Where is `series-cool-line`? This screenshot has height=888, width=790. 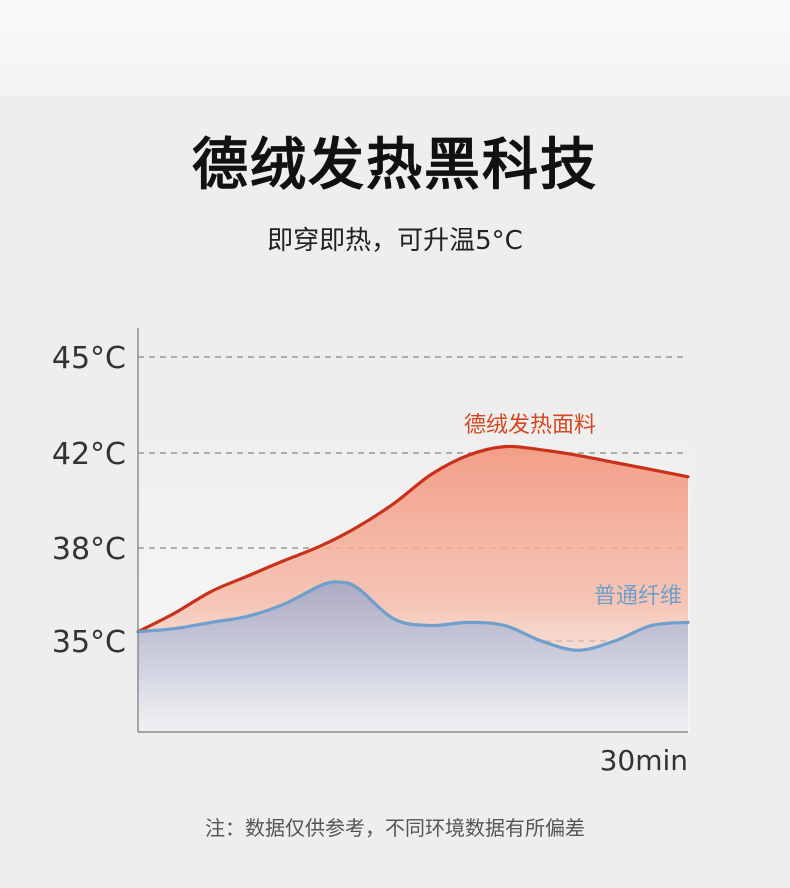
series-cool-line is located at coordinates (413, 616).